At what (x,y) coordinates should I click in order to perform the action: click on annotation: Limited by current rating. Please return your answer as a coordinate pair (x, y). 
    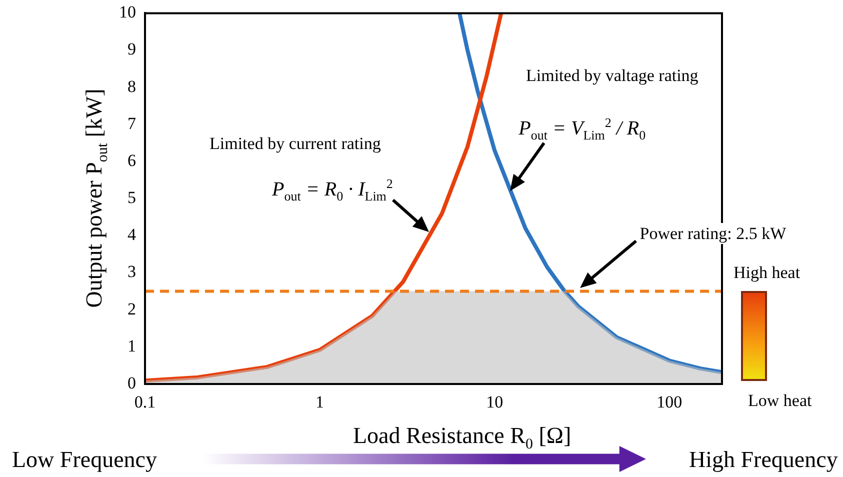
    Looking at the image, I should click on (295, 143).